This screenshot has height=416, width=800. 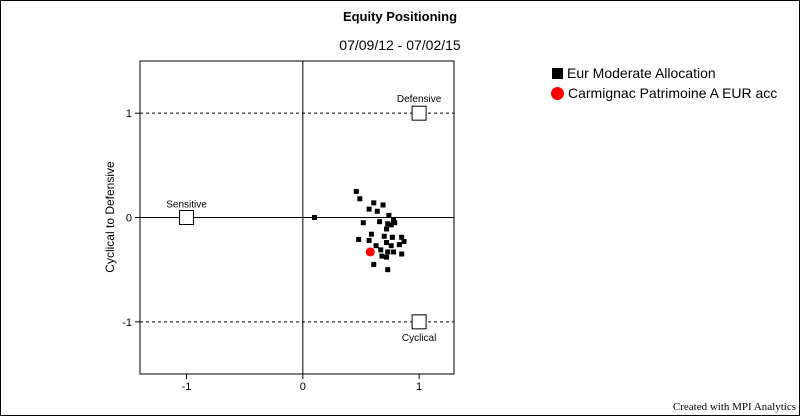 I want to click on legend-item-eur-moderate: Eur Moderate Allocation, so click(x=664, y=73).